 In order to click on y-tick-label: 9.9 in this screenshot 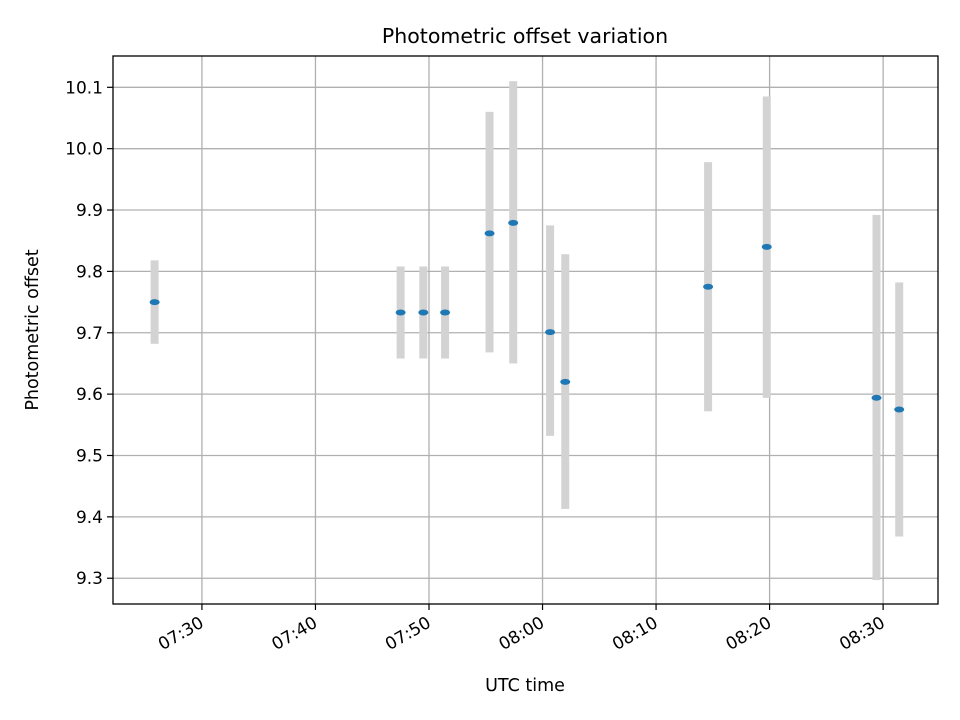, I will do `click(89, 211)`.